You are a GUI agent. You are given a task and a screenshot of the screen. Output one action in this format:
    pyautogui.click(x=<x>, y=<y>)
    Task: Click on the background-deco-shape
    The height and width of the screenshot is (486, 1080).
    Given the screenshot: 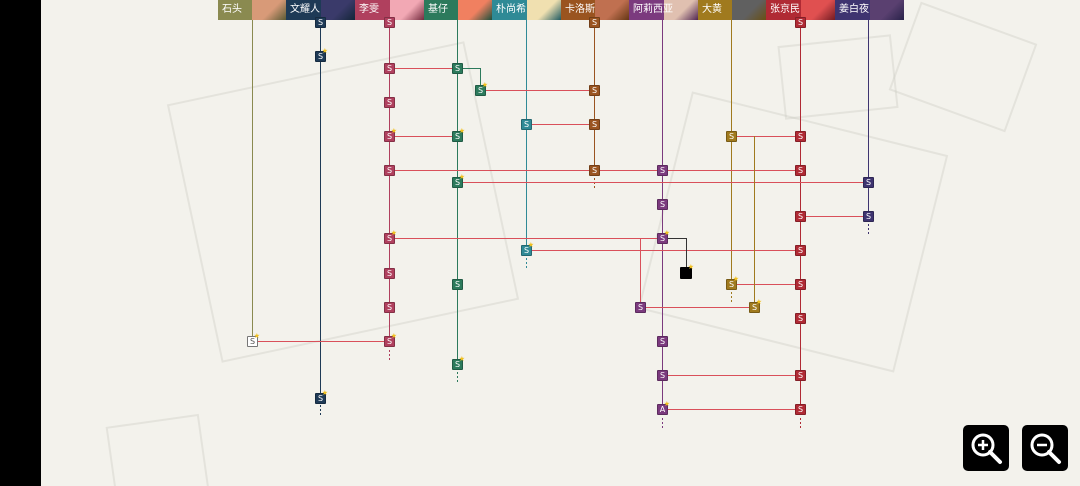 What is the action you would take?
    pyautogui.click(x=963, y=67)
    